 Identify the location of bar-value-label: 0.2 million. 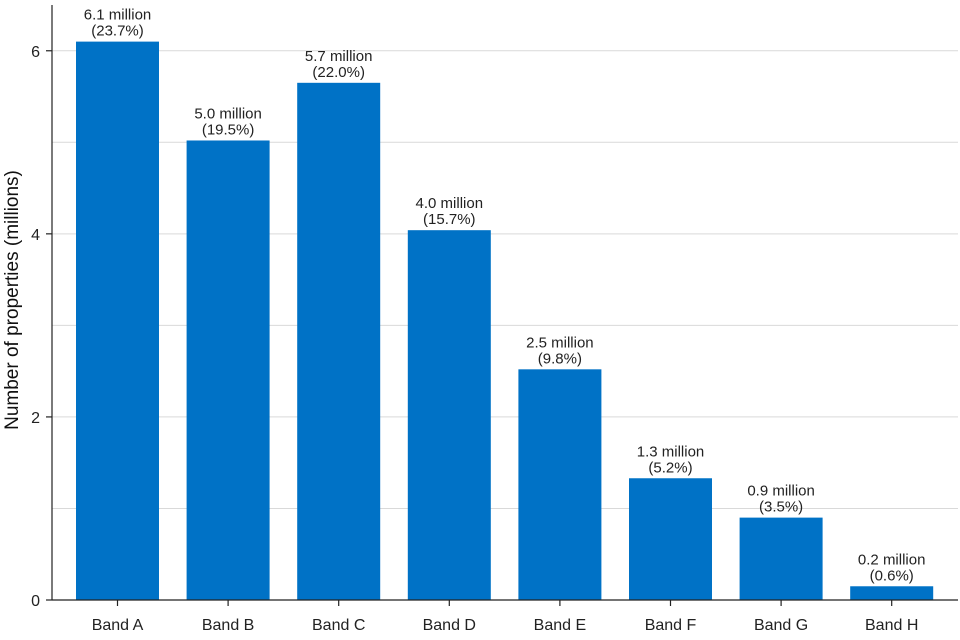
(892, 559).